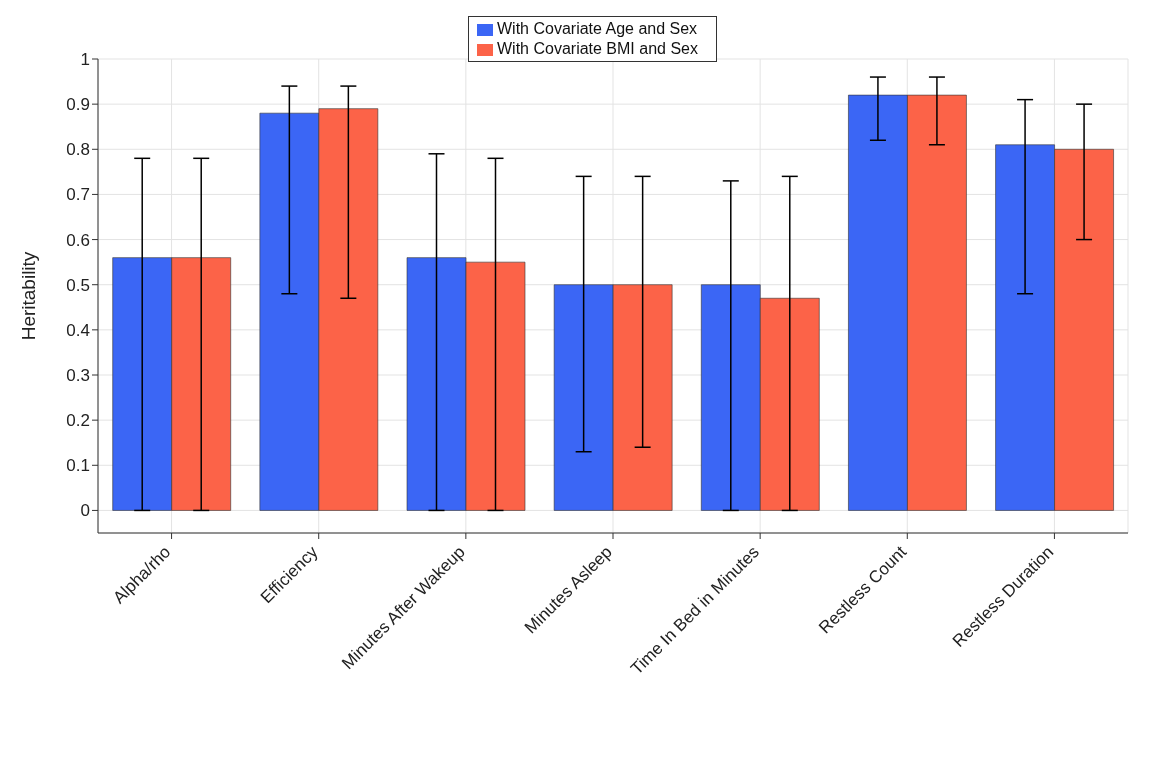 Image resolution: width=1150 pixels, height=762 pixels. Describe the element at coordinates (78, 195) in the screenshot. I see `y-tick-label: 0.7` at that location.